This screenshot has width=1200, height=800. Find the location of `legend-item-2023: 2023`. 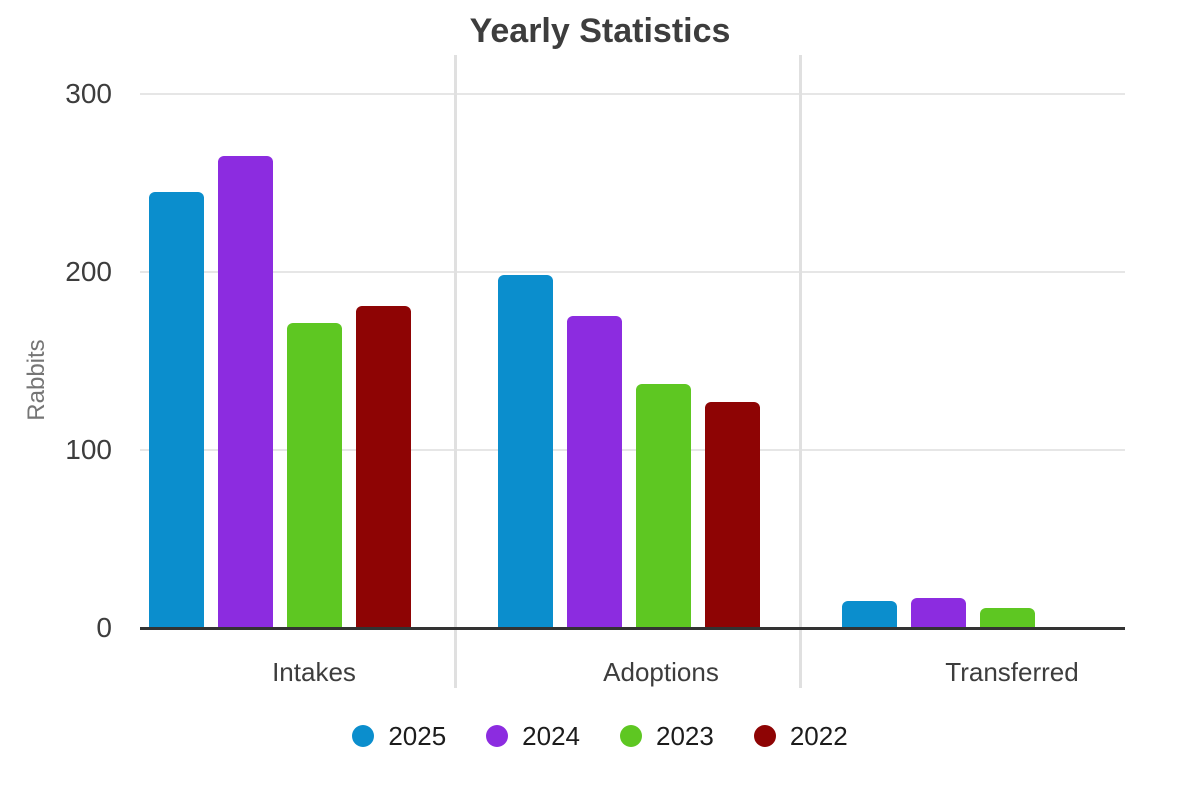

legend-item-2023: 2023 is located at coordinates (667, 736).